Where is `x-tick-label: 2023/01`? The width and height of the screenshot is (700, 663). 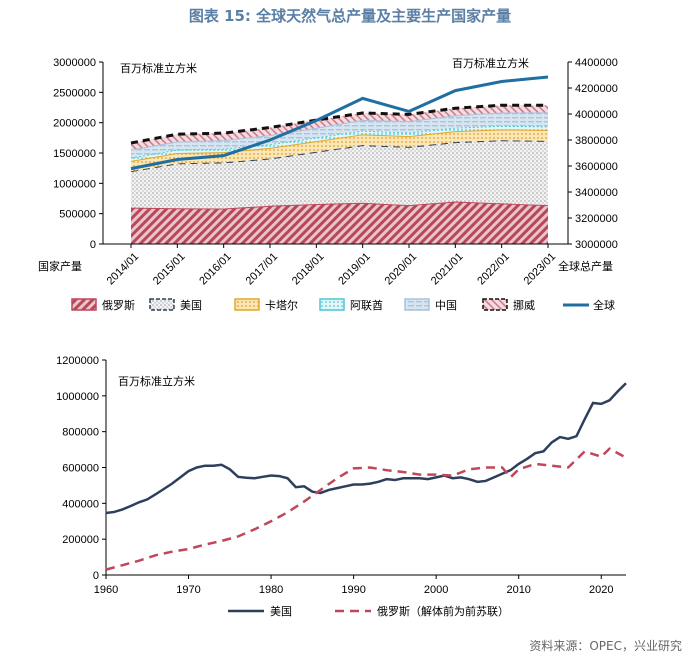 x-tick-label: 2023/01 is located at coordinates (540, 269).